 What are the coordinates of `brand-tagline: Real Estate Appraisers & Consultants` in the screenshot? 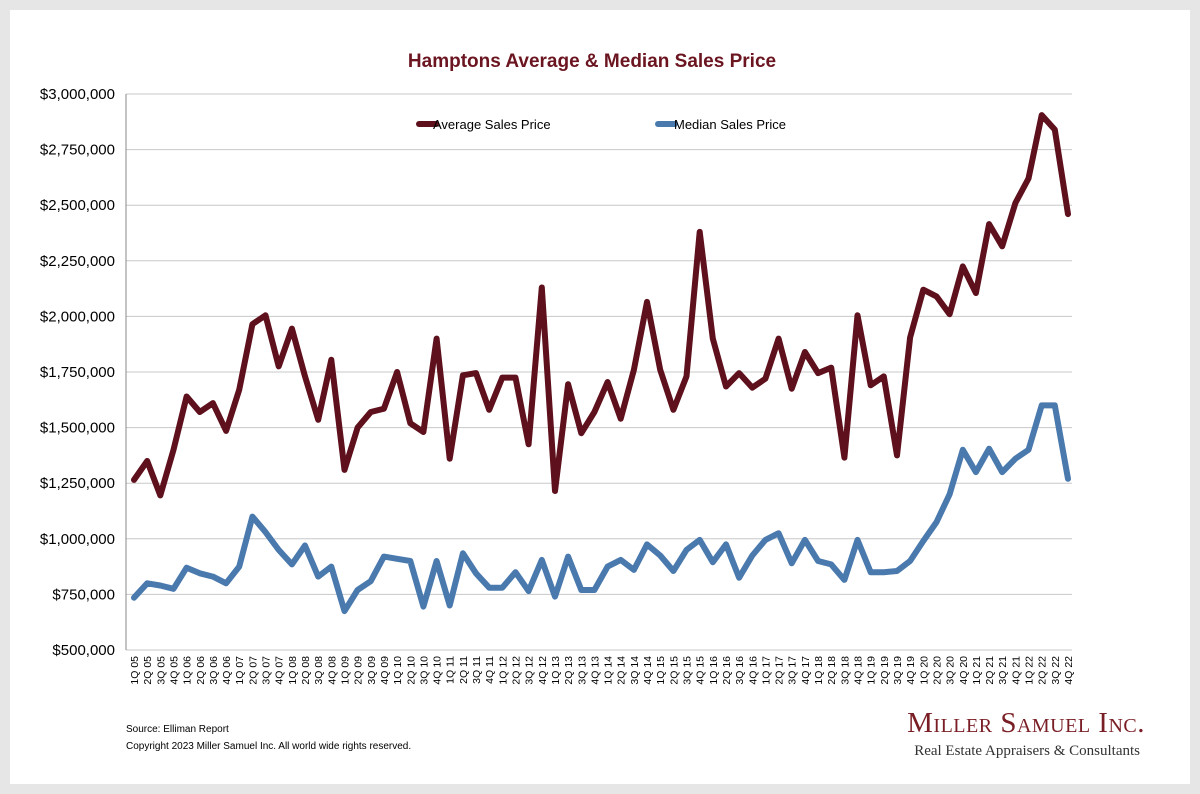 It's located at (1027, 751).